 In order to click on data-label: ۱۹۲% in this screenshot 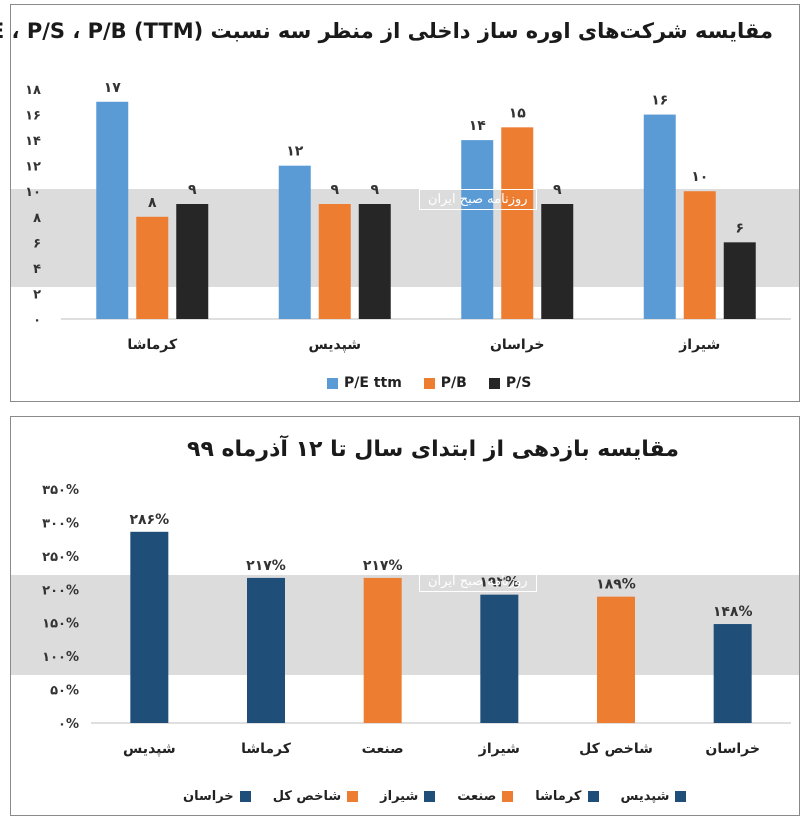, I will do `click(499, 583)`.